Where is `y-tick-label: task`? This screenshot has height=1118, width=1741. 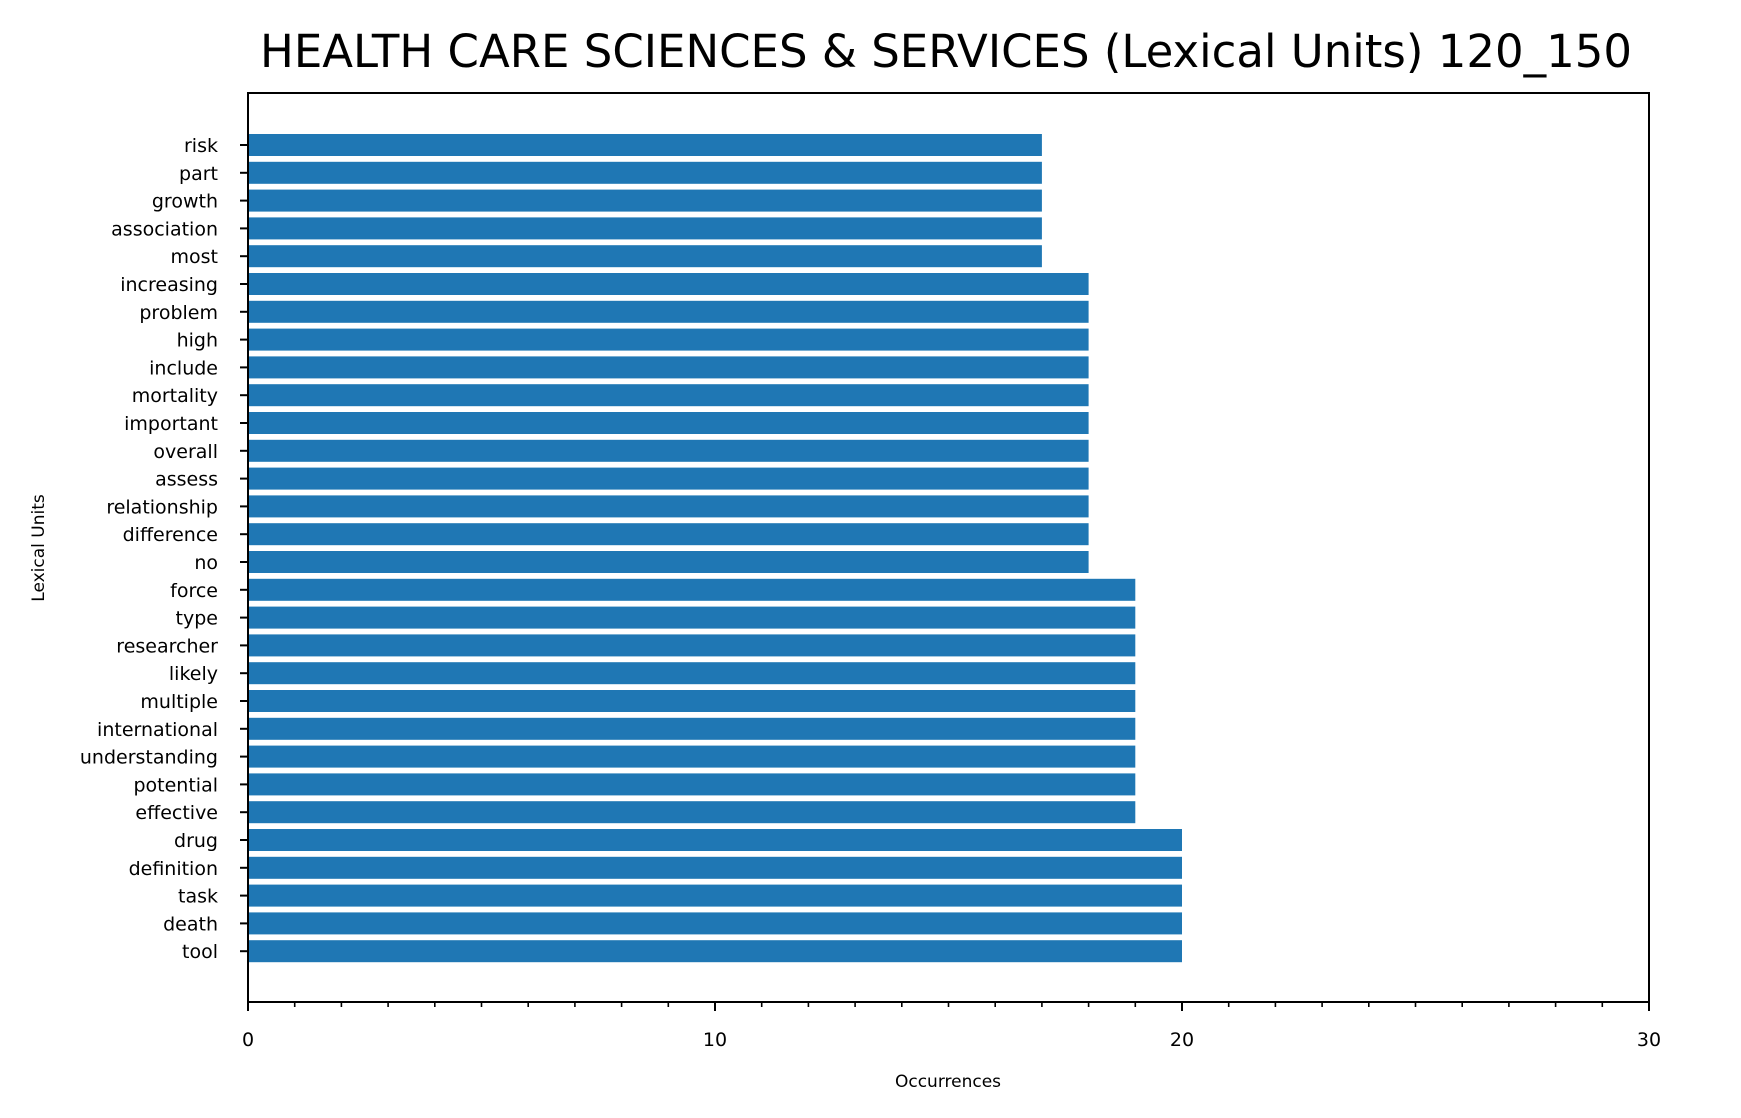 y-tick-label: task is located at coordinates (198, 897).